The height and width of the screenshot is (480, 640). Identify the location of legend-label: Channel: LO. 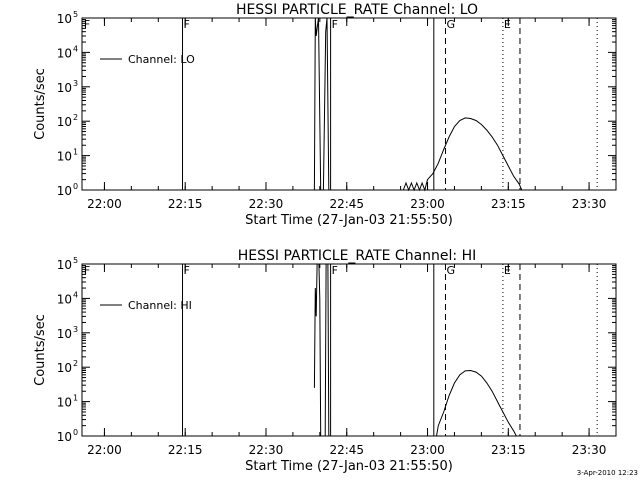
(161, 59).